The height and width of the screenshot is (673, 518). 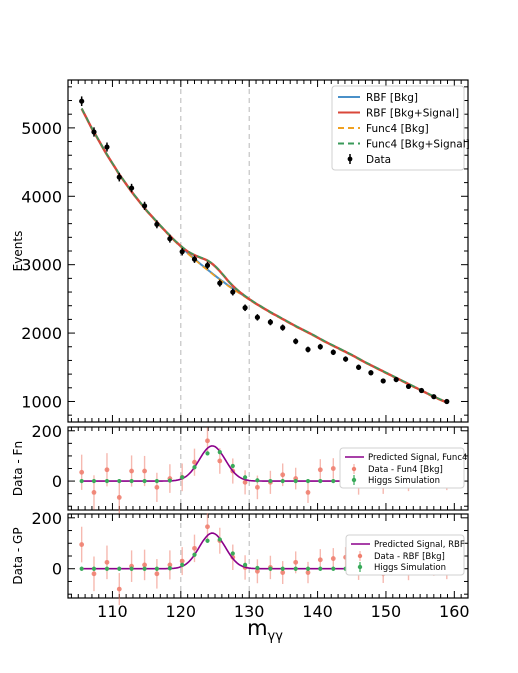 What do you see at coordinates (18, 251) in the screenshot?
I see `y-axis-label: Events` at bounding box center [18, 251].